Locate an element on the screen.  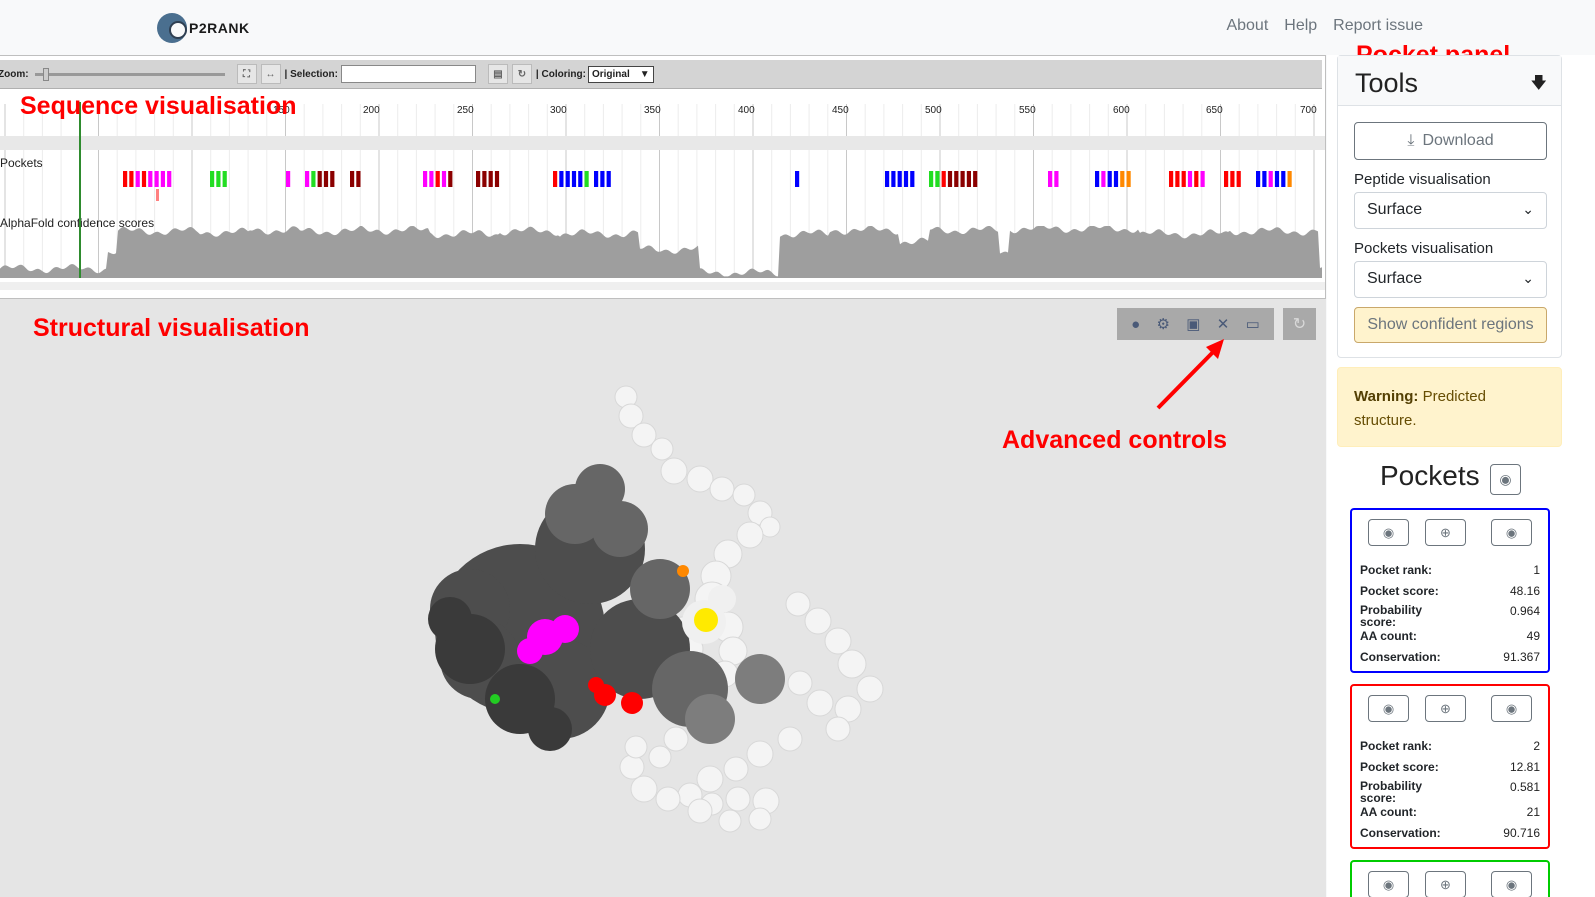
nav-link-about: About is located at coordinates (1247, 25).